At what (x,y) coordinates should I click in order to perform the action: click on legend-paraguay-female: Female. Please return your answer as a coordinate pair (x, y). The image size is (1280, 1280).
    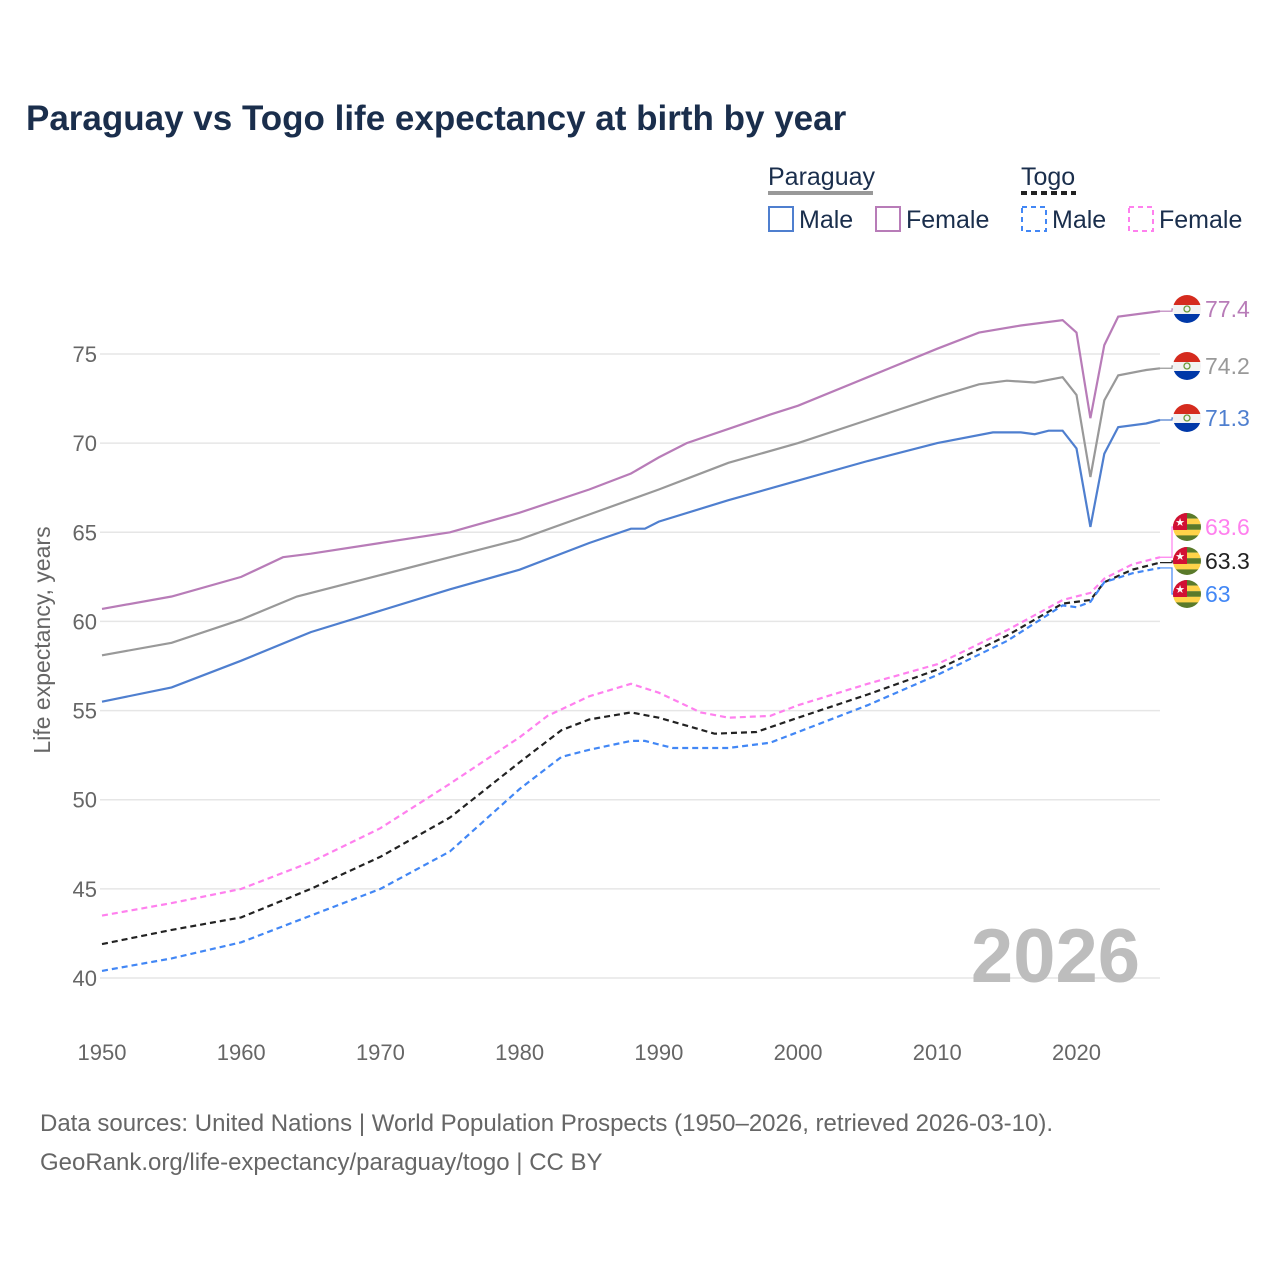
    Looking at the image, I should click on (947, 220).